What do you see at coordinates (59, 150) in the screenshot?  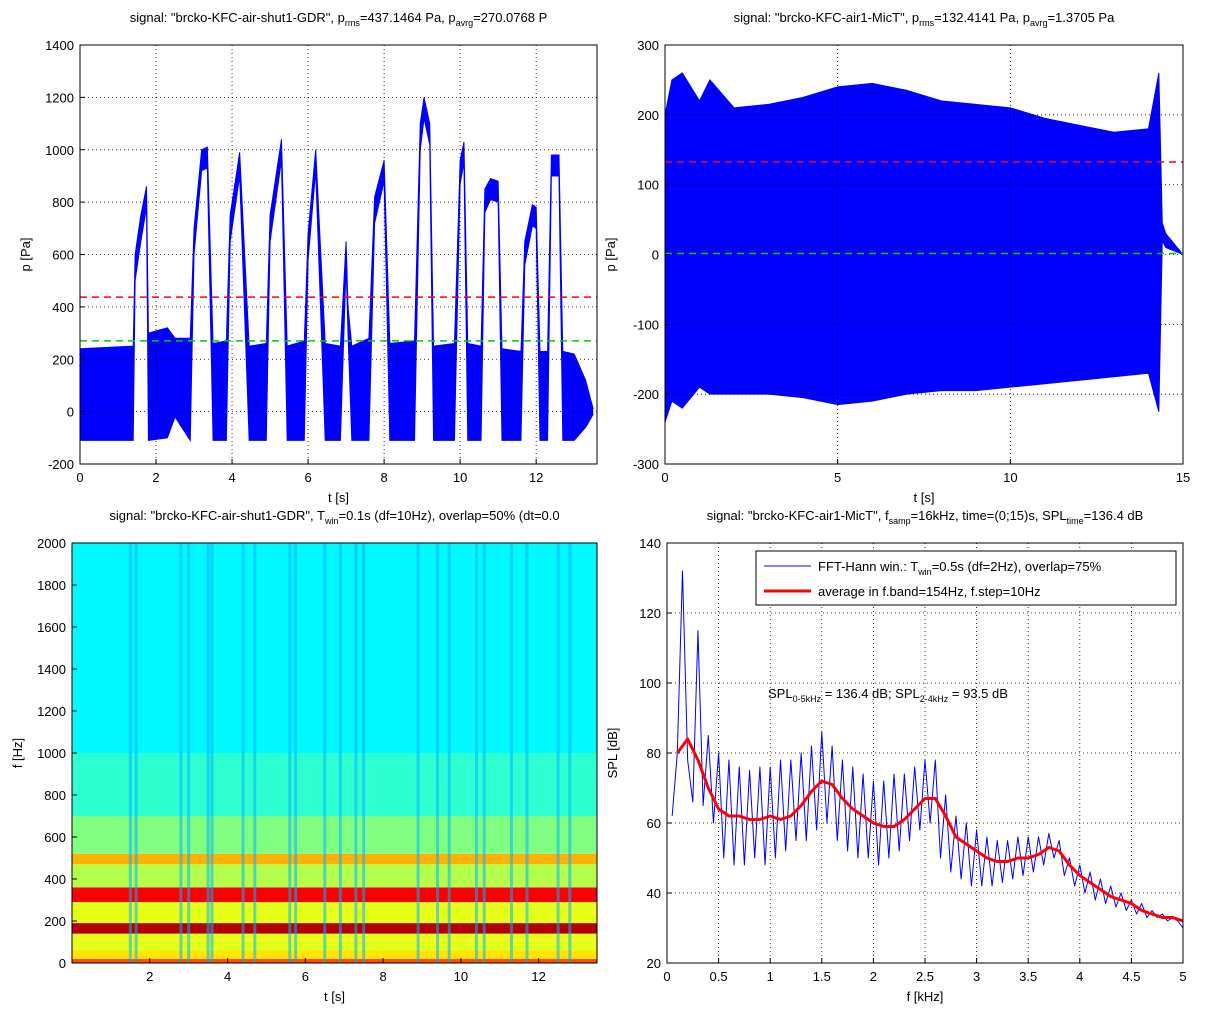 I see `y-tick-label: 1000` at bounding box center [59, 150].